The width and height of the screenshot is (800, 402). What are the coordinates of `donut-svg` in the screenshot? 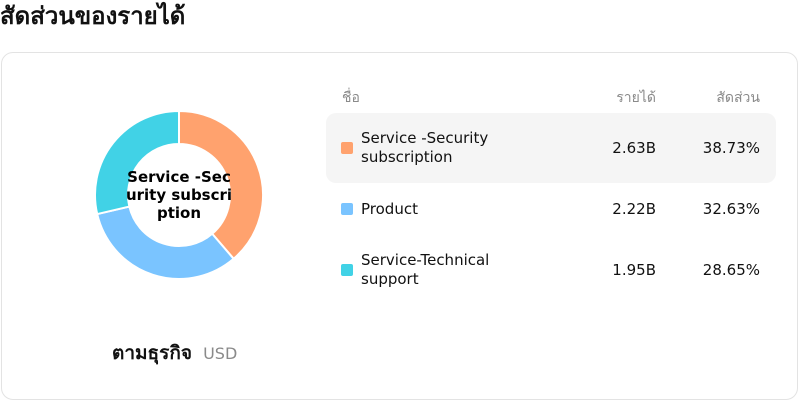 It's located at (179, 195).